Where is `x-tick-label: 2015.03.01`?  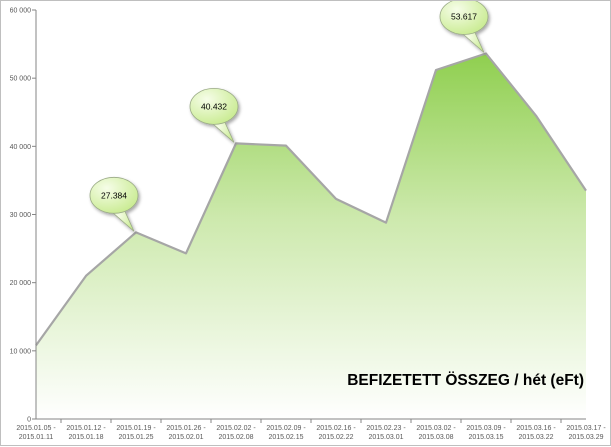
x-tick-label: 2015.03.01 is located at coordinates (385, 437).